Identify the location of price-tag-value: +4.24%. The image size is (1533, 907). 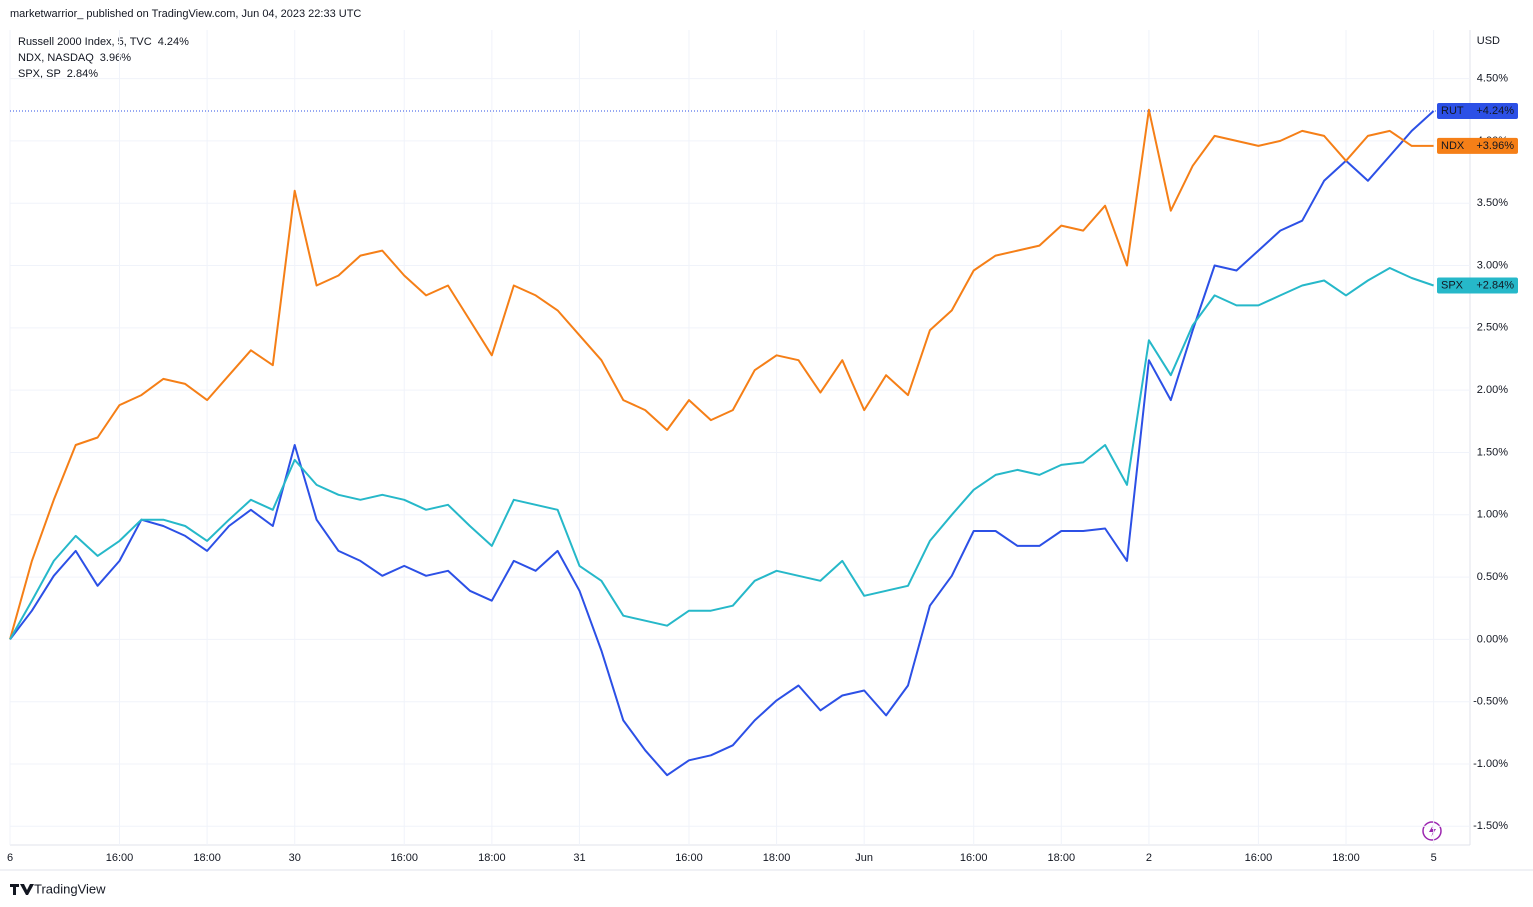
(1495, 111).